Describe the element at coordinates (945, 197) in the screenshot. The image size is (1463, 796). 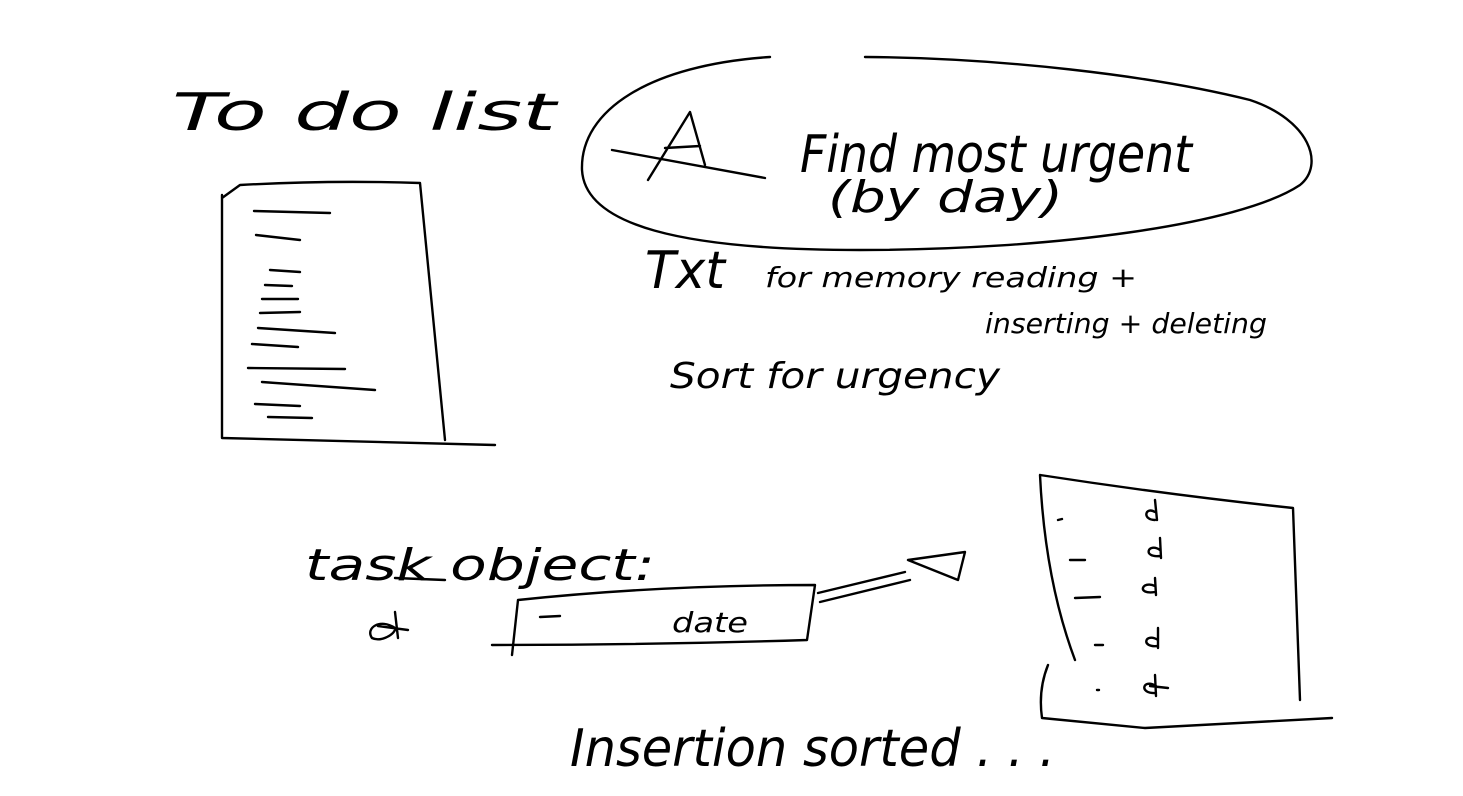
I see `by-day-text: (by day)` at that location.